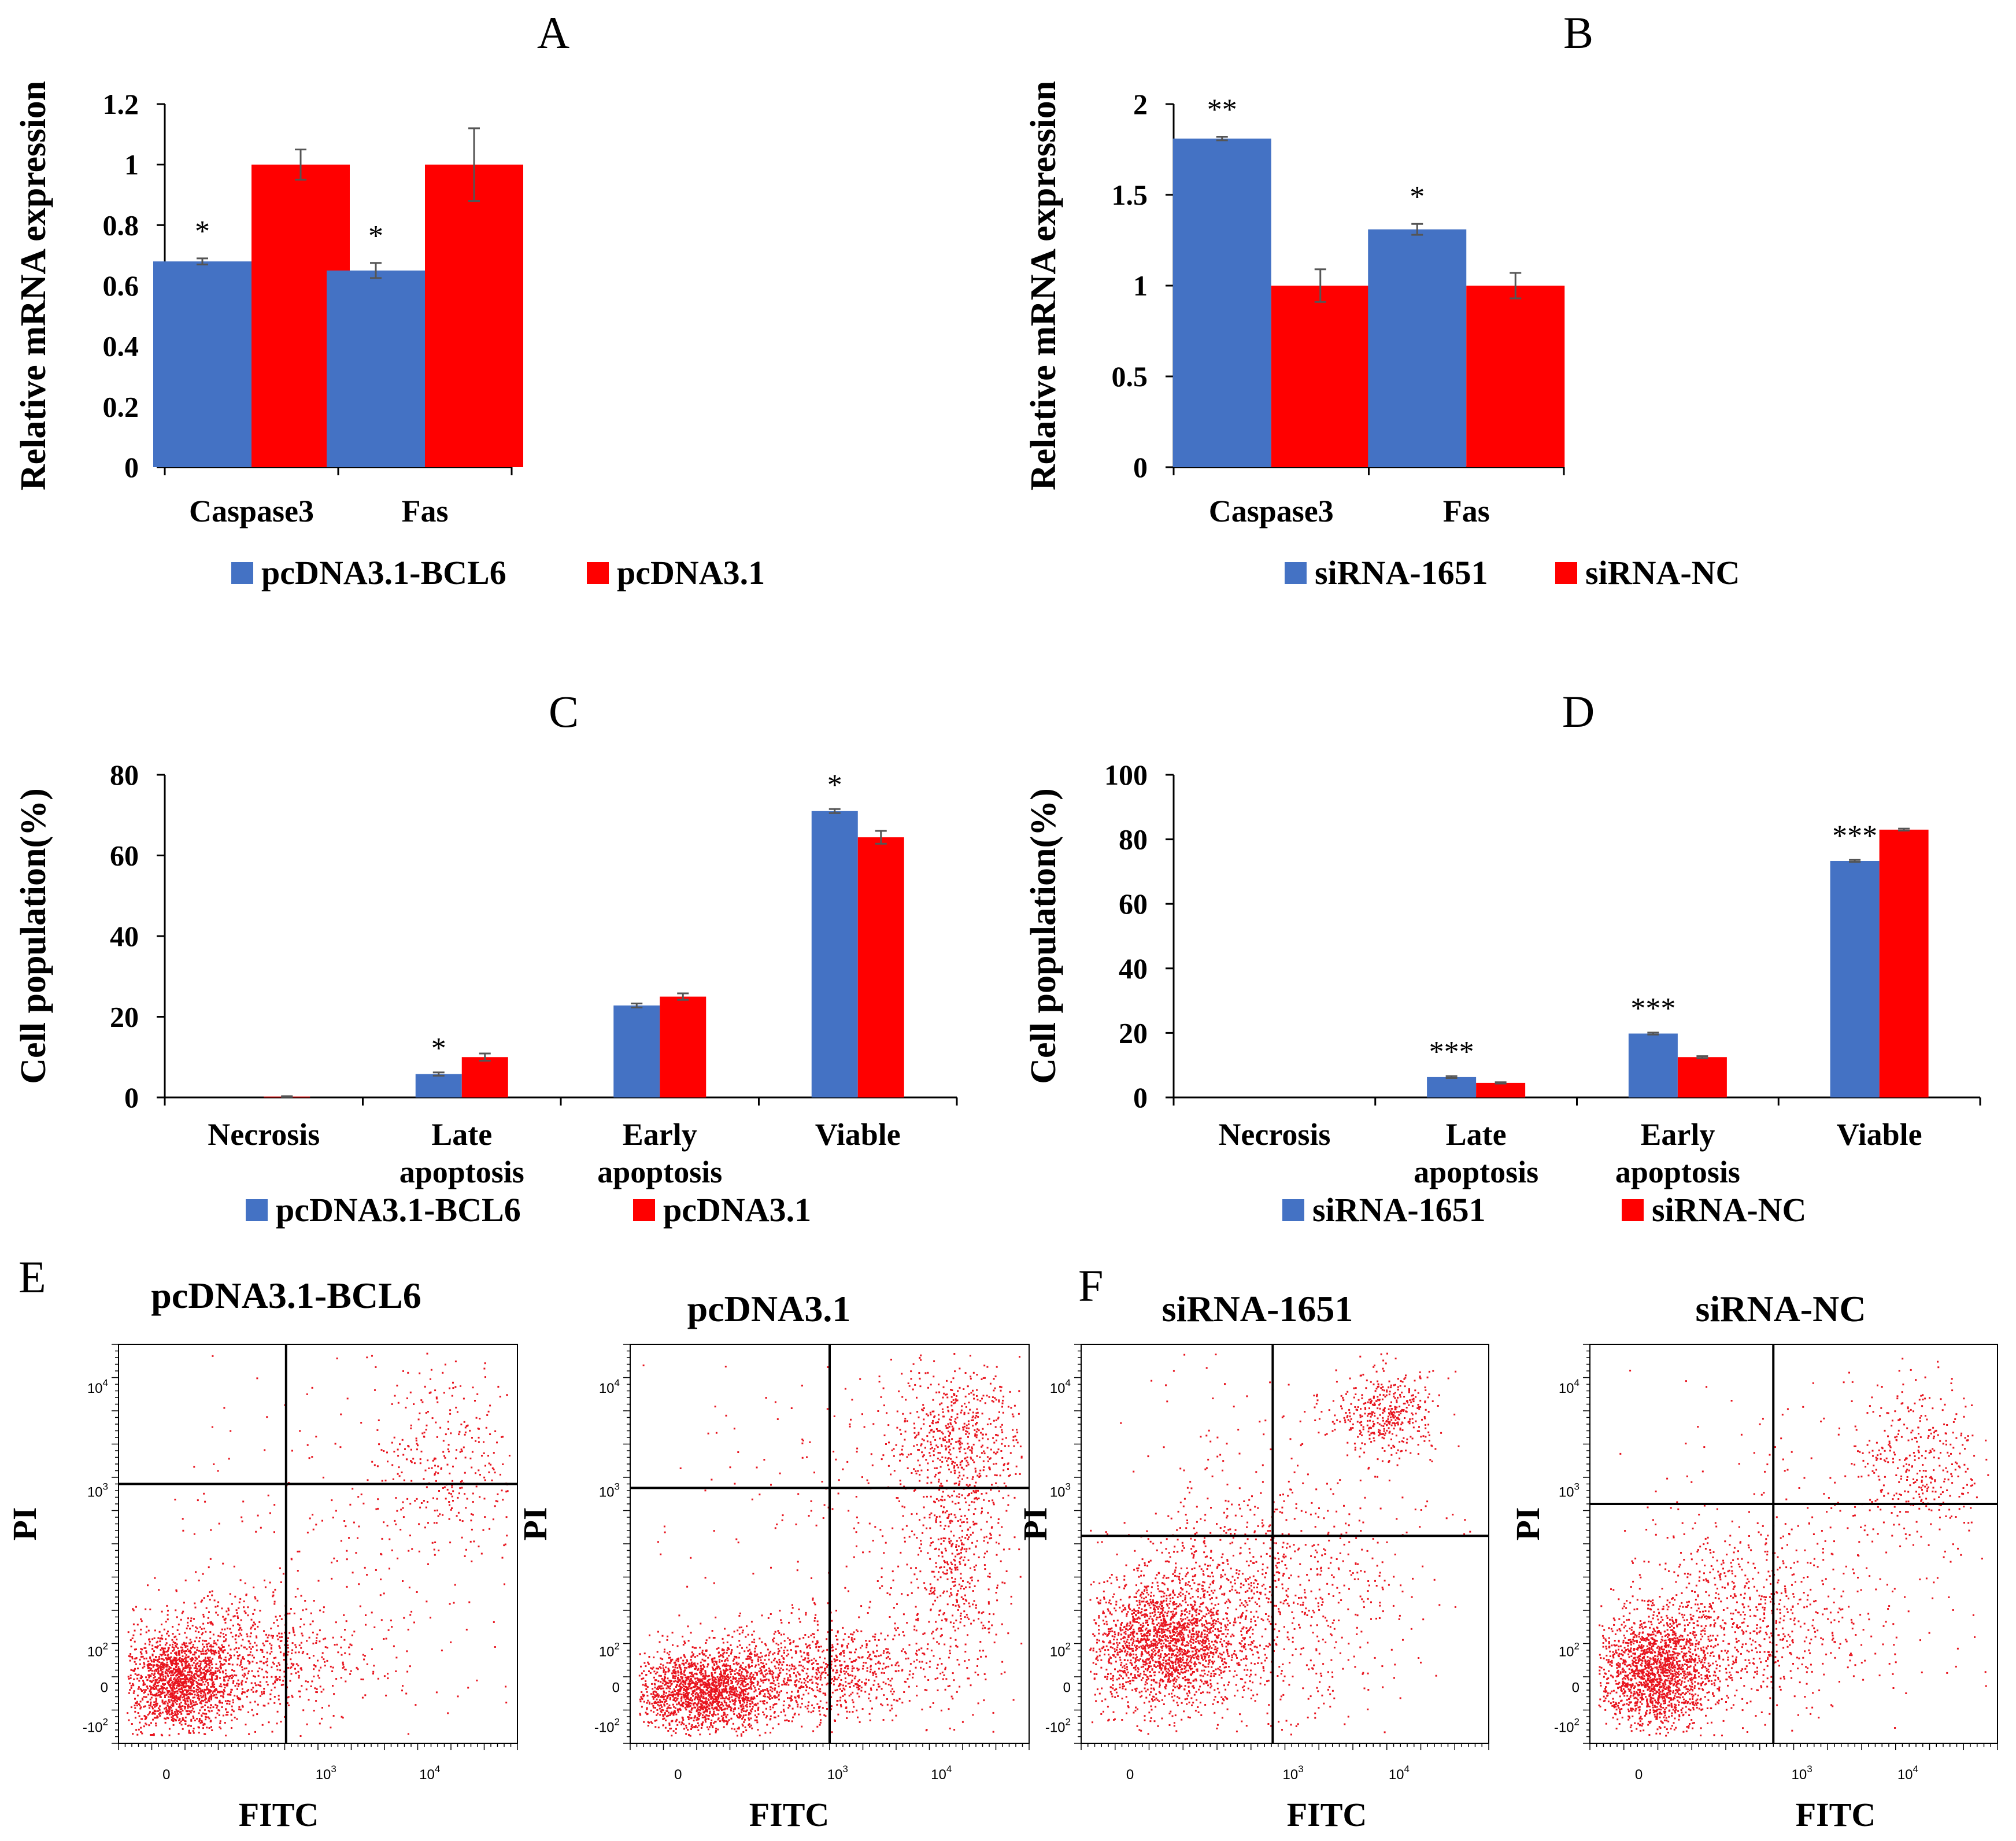 The image size is (2016, 1841). Describe the element at coordinates (691, 573) in the screenshot. I see `legend-label: pcDNA3.1` at that location.